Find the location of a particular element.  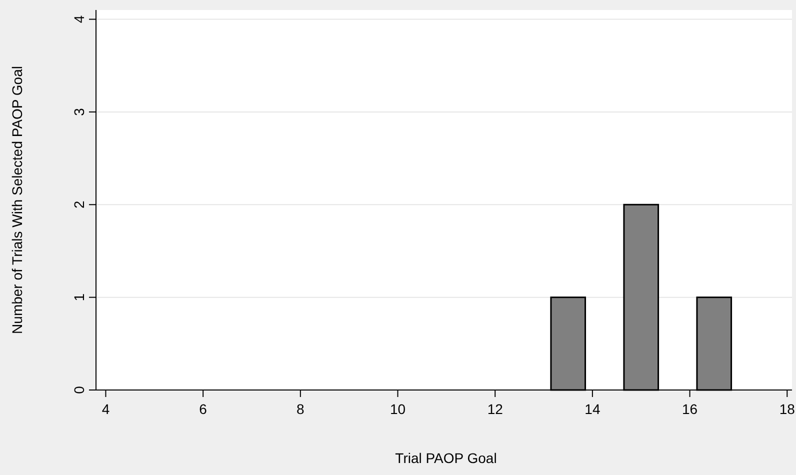

x-tick-label: 4 is located at coordinates (106, 409).